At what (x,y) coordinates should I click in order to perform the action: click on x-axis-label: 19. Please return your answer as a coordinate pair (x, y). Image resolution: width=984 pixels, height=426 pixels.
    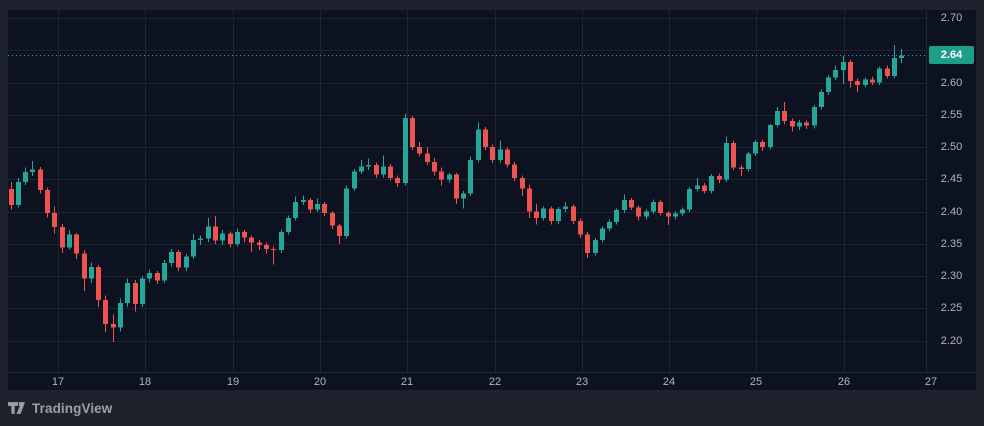
    Looking at the image, I should click on (233, 382).